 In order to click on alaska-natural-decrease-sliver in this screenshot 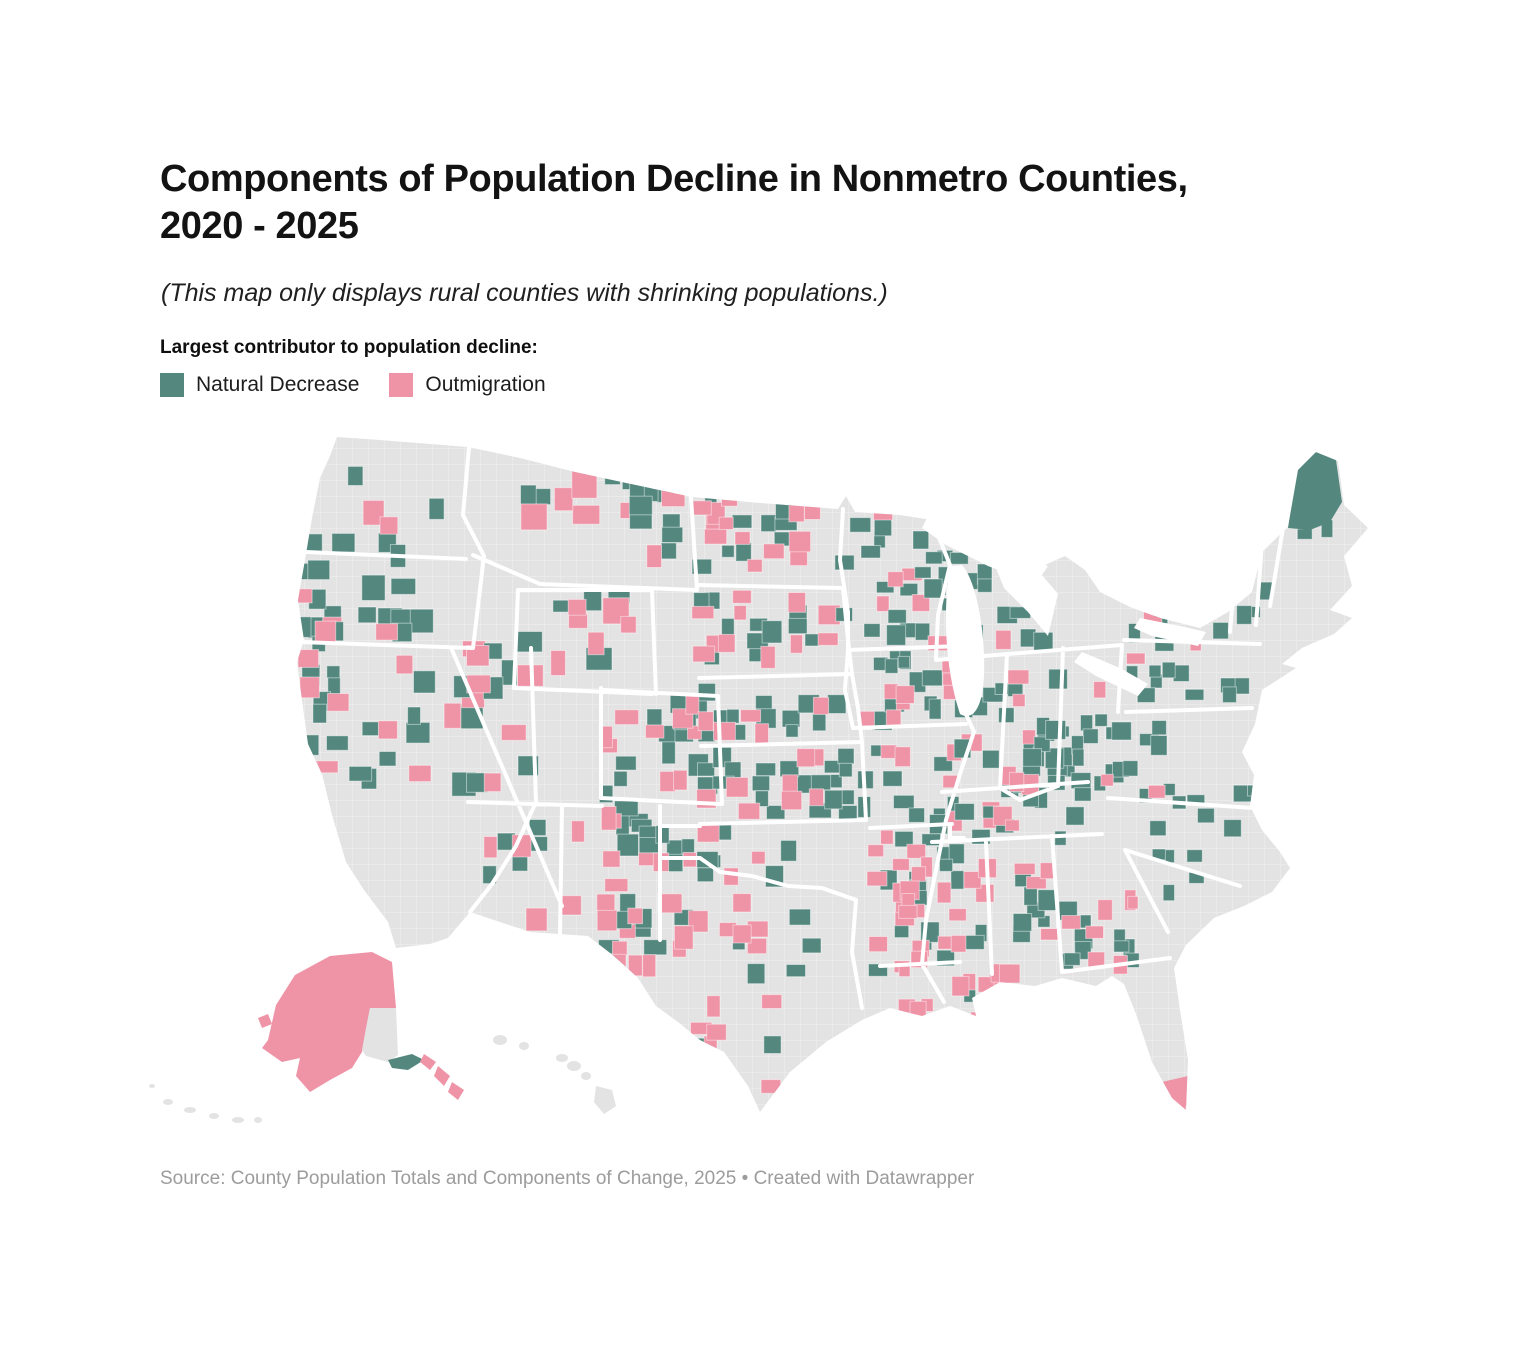, I will do `click(406, 1062)`.